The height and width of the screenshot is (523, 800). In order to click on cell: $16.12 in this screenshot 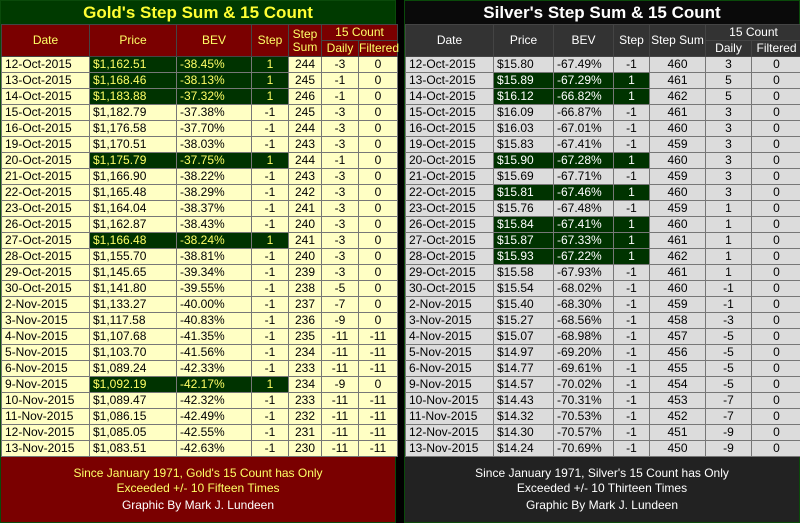, I will do `click(523, 96)`.